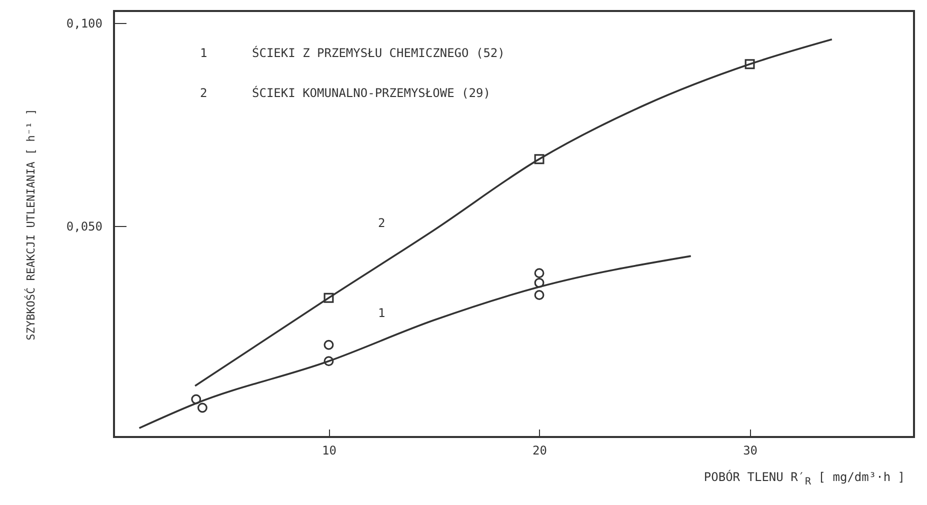  What do you see at coordinates (539, 451) in the screenshot?
I see `x-tick-label: 20` at bounding box center [539, 451].